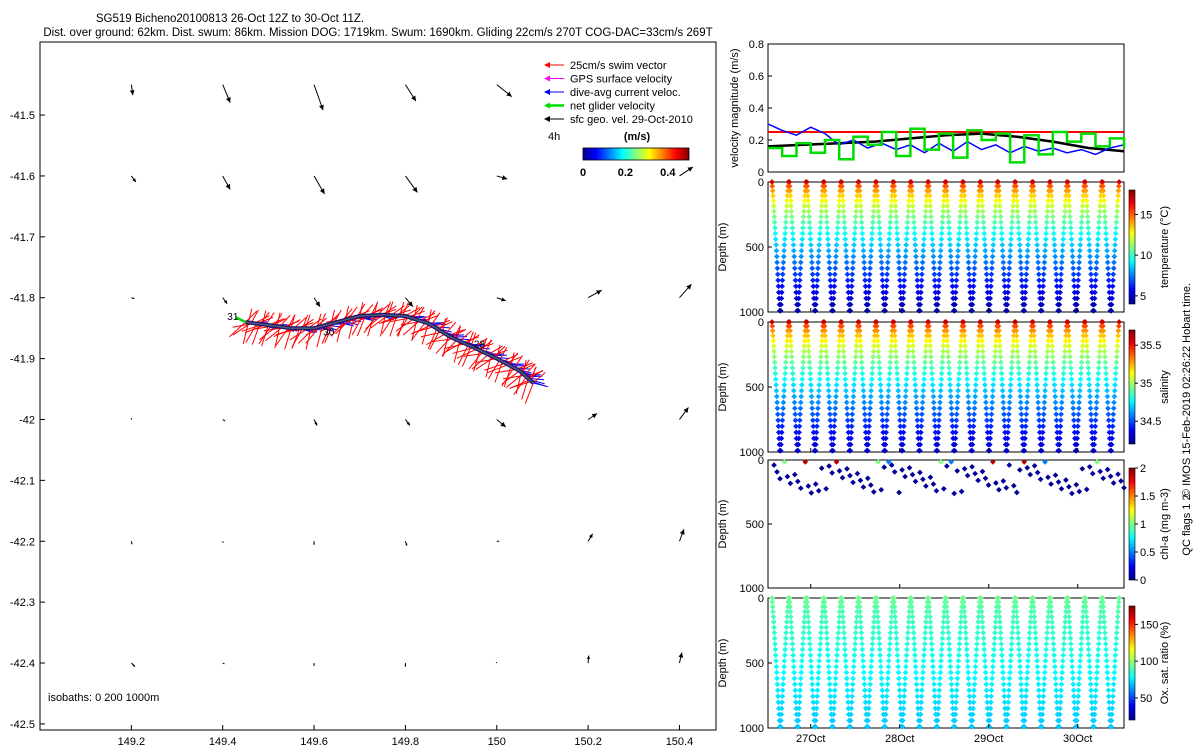  What do you see at coordinates (1132, 247) in the screenshot?
I see `section-colorbar` at bounding box center [1132, 247].